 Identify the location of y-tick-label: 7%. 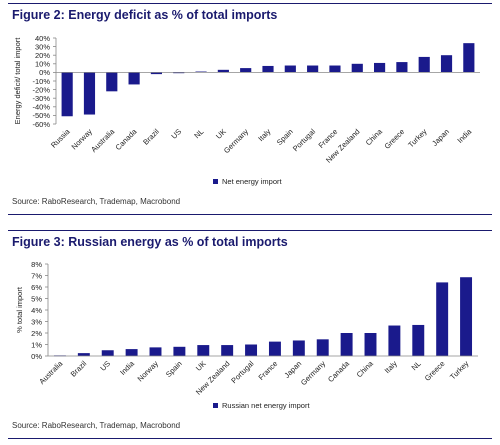
(36, 275).